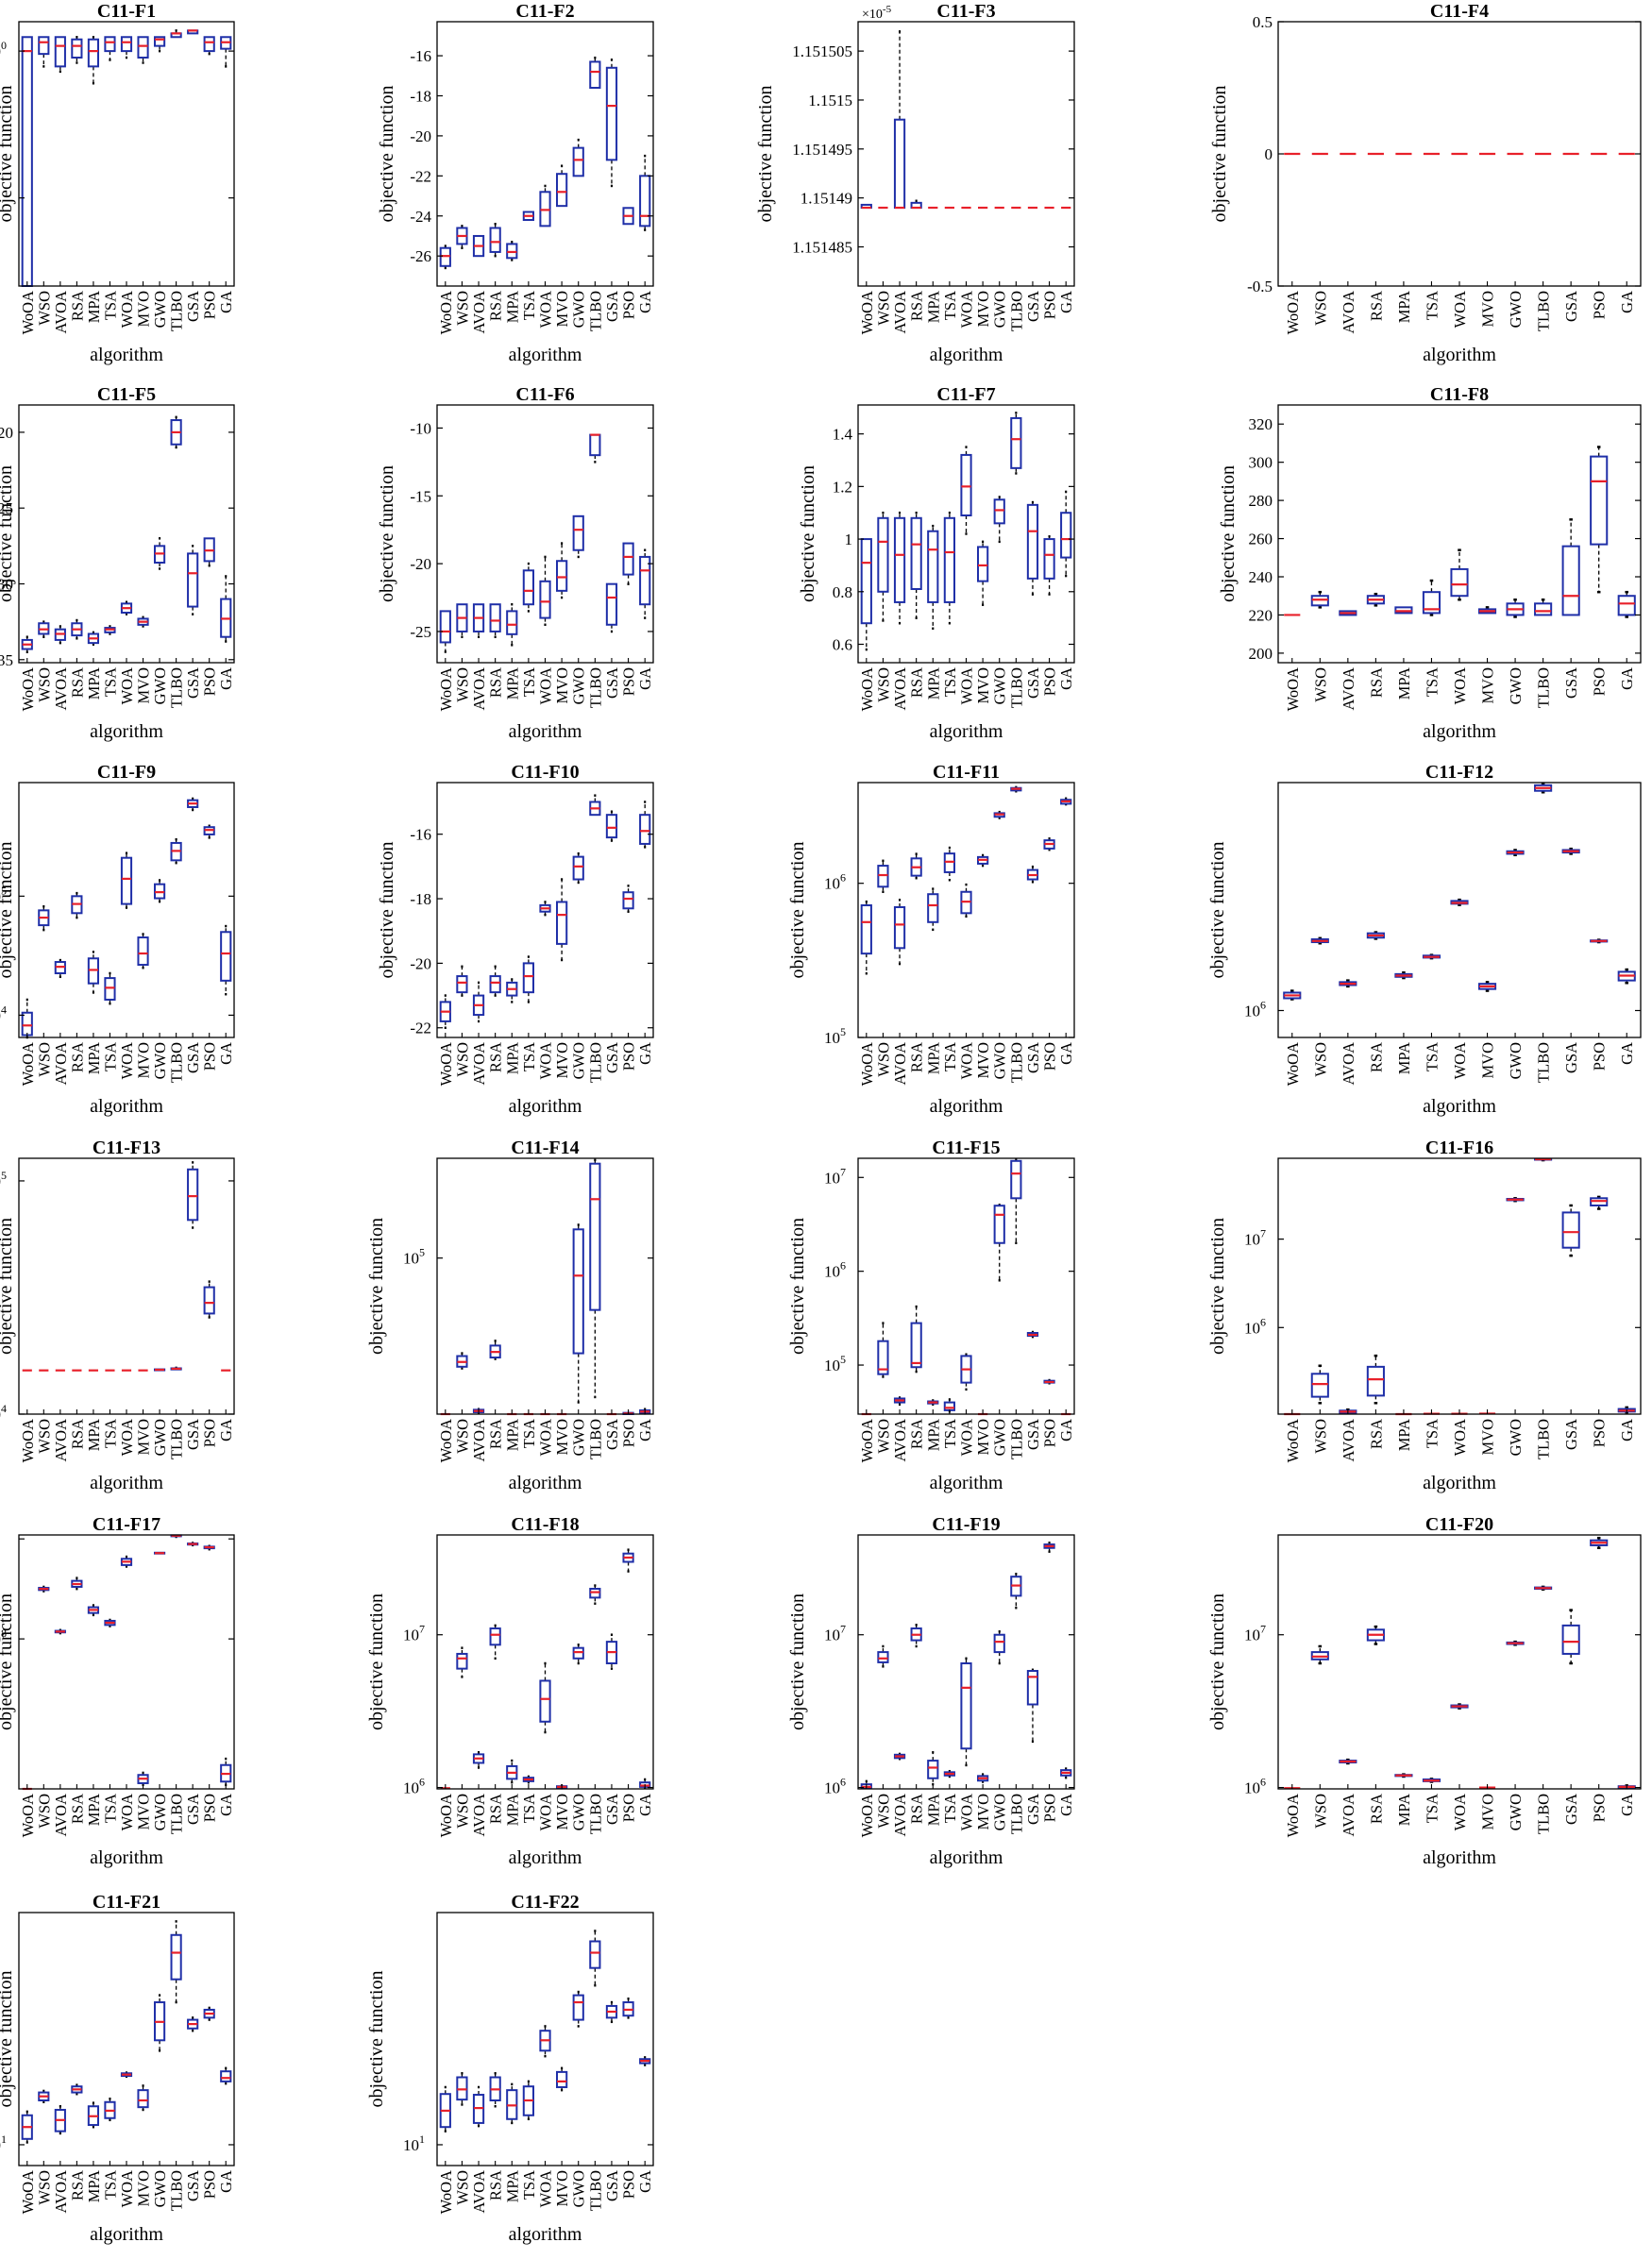  I want to click on y-tick-label: 10⁶, so click(835, 1270).